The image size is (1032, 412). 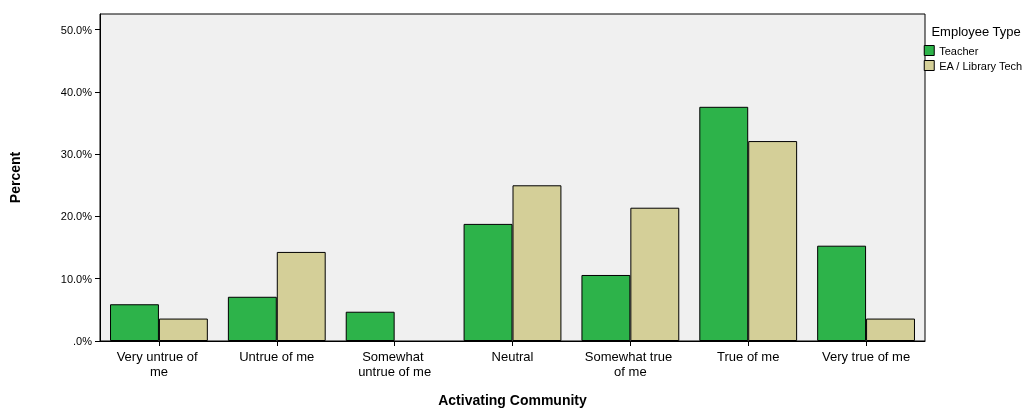 What do you see at coordinates (76, 216) in the screenshot?
I see `y-tick-label: 20.0%` at bounding box center [76, 216].